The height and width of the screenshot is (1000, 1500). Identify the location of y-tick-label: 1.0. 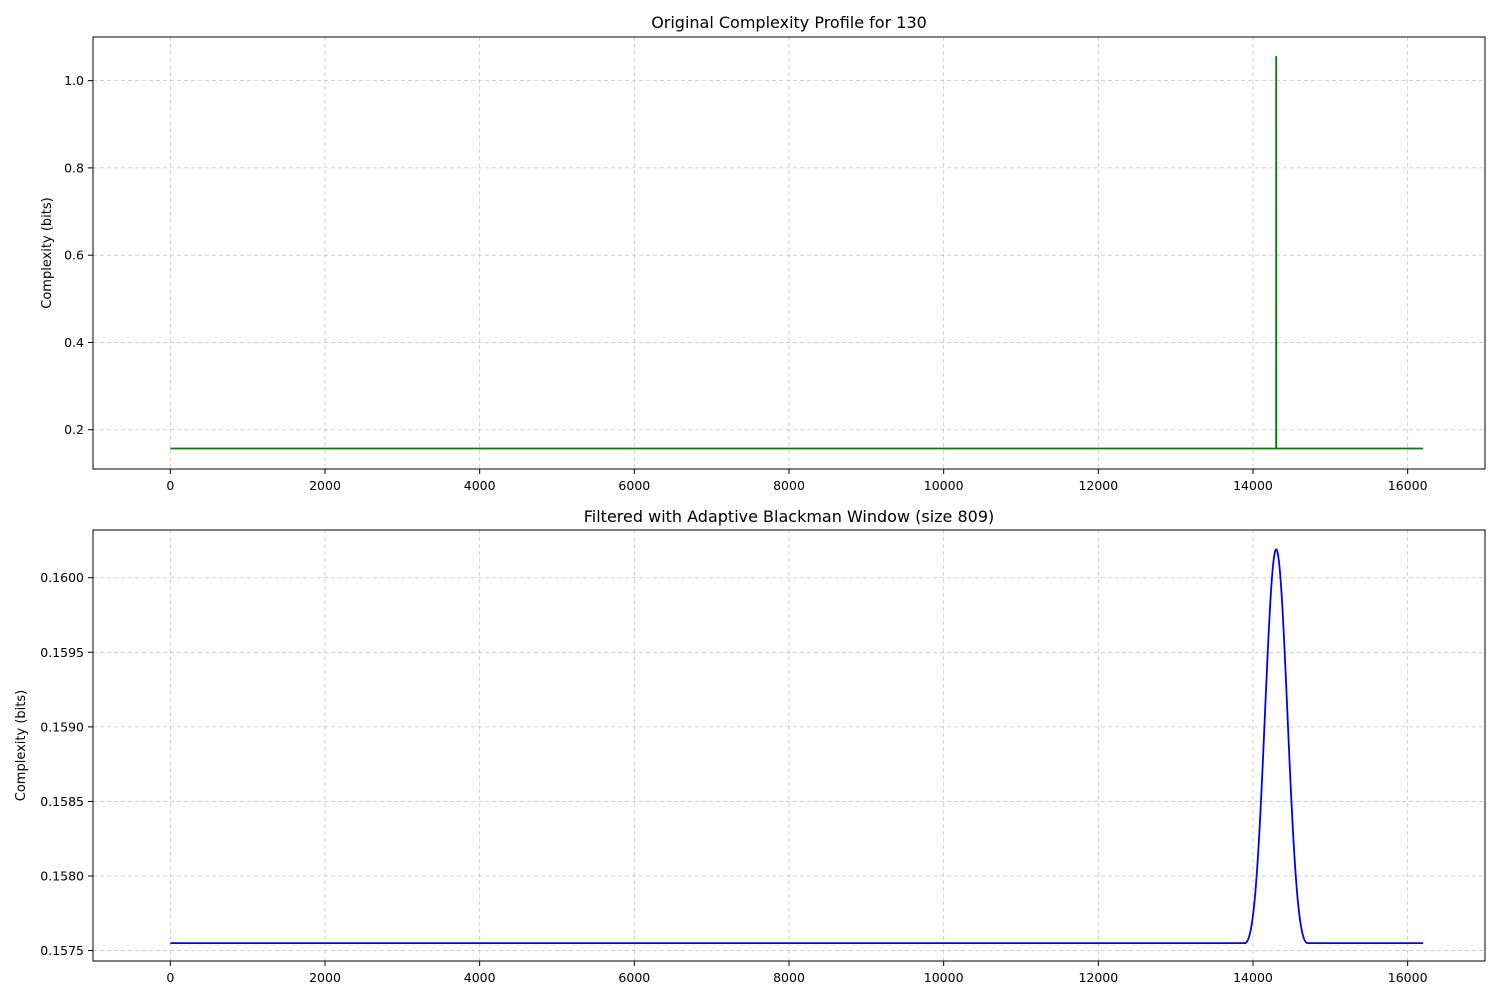
(74, 80).